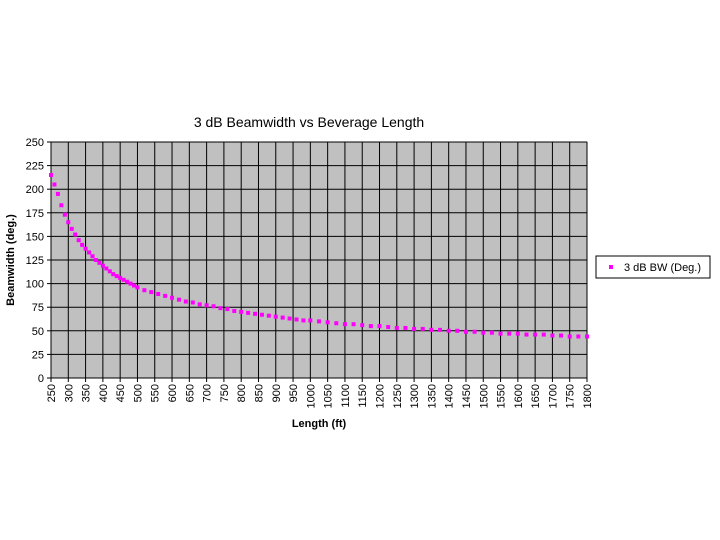 The width and height of the screenshot is (720, 540). What do you see at coordinates (259, 393) in the screenshot?
I see `x-tick-label: 850` at bounding box center [259, 393].